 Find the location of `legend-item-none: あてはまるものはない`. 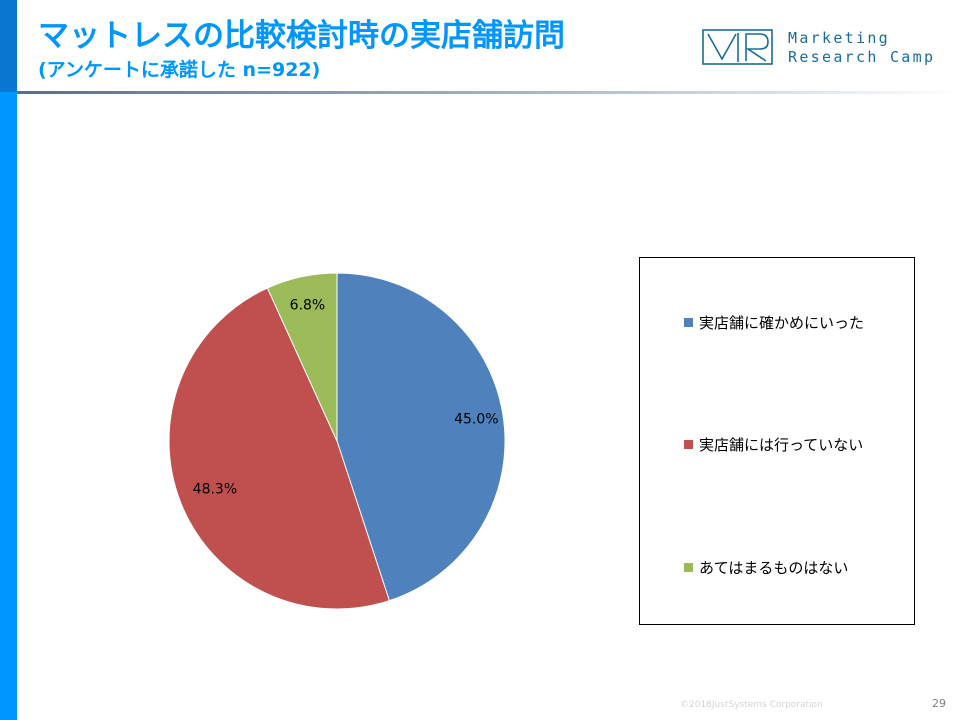

legend-item-none: あてはまるものはない is located at coordinates (766, 567).